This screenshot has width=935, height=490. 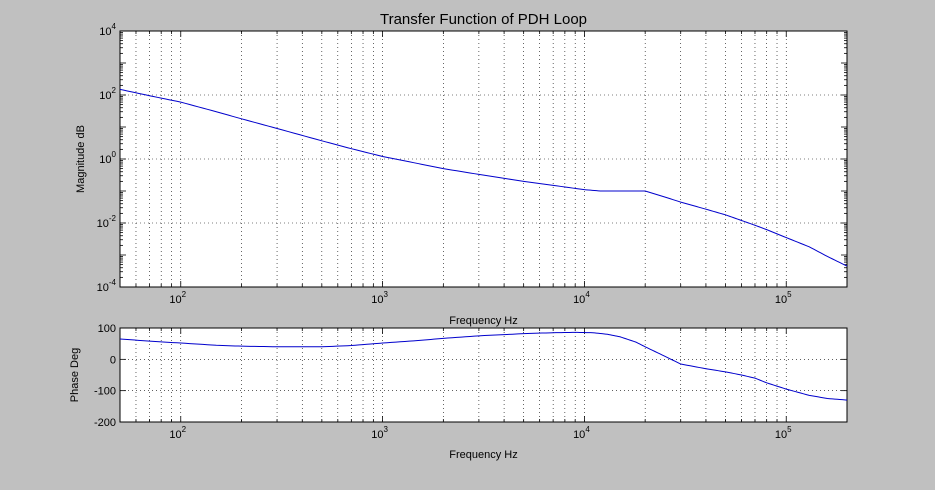 What do you see at coordinates (483, 19) in the screenshot?
I see `chart-title: Transfer Function of PDH Loop` at bounding box center [483, 19].